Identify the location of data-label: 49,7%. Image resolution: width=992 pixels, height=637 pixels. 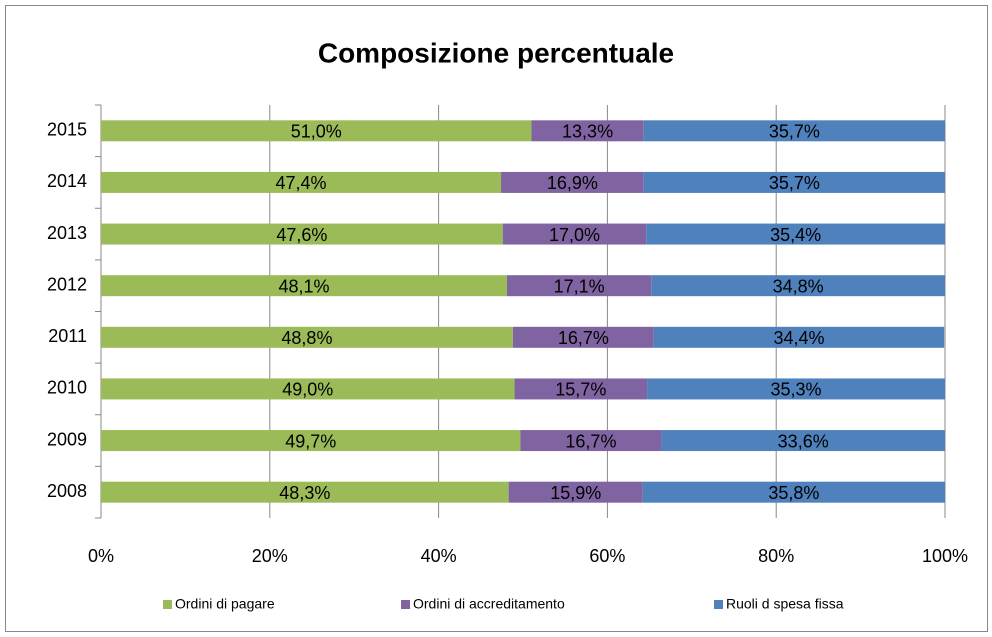
(310, 441).